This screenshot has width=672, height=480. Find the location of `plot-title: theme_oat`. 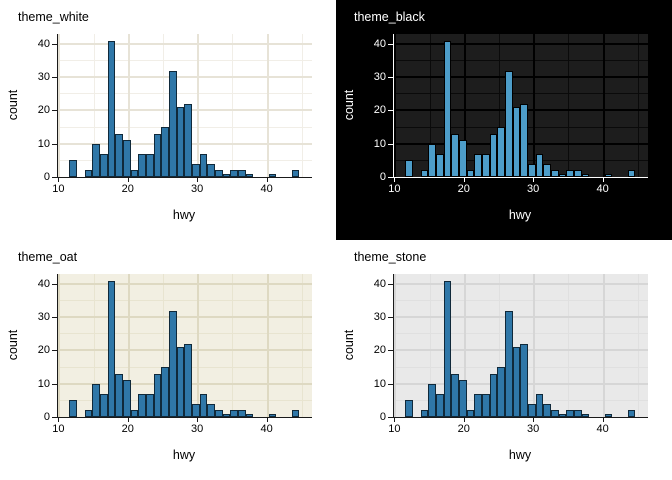

plot-title: theme_oat is located at coordinates (48, 257).